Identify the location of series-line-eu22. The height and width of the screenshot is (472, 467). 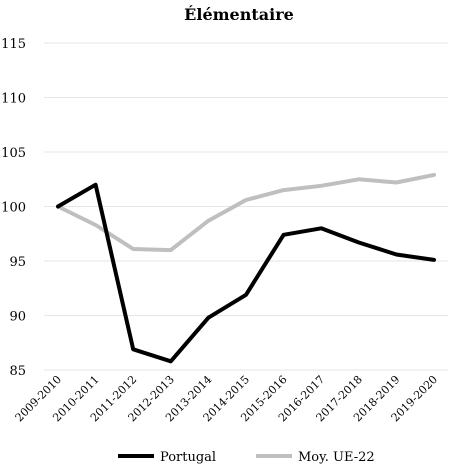
(246, 212).